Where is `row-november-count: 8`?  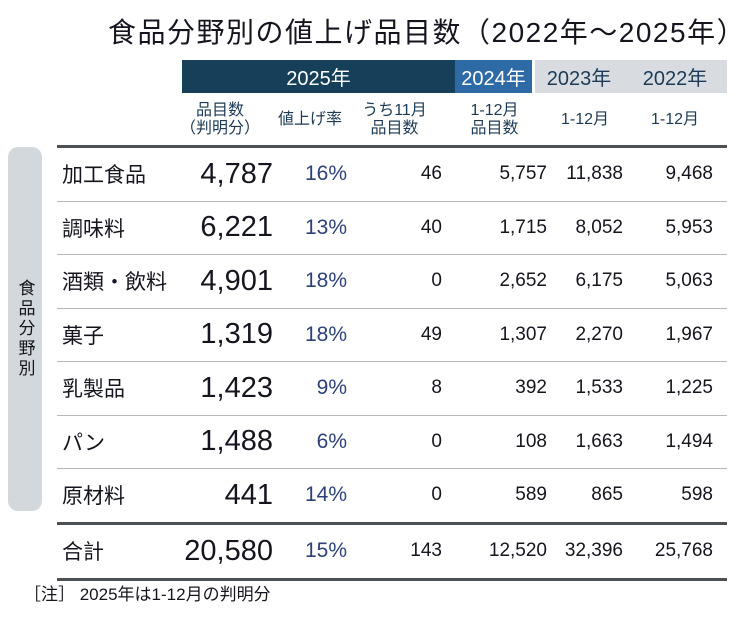 row-november-count: 8 is located at coordinates (436, 388).